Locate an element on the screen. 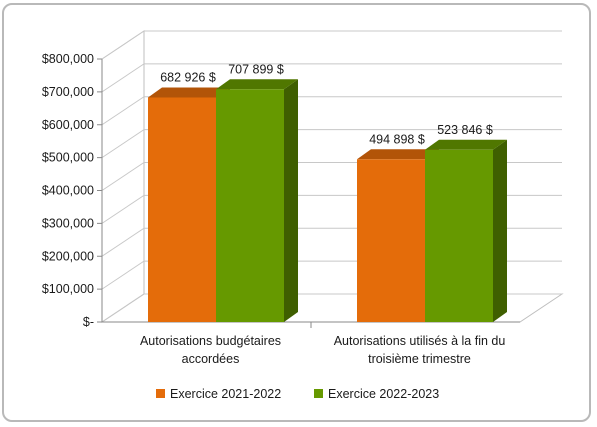 The width and height of the screenshot is (597, 427). y-tick-label: $200,000 is located at coordinates (68, 256).